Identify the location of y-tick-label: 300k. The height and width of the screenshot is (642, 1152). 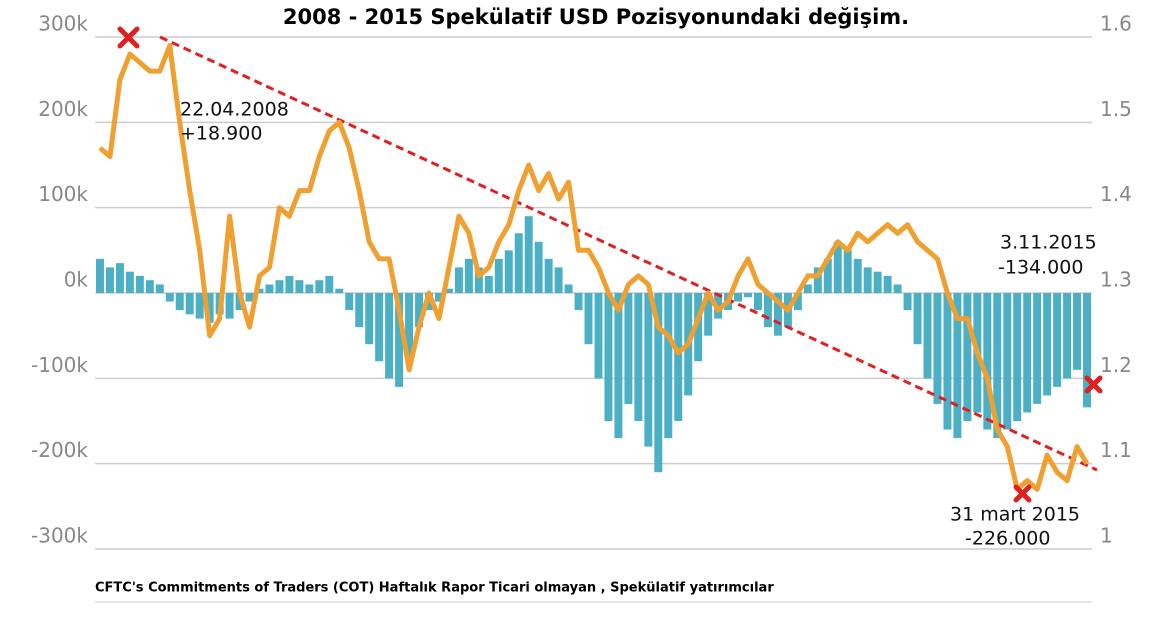
(63, 24).